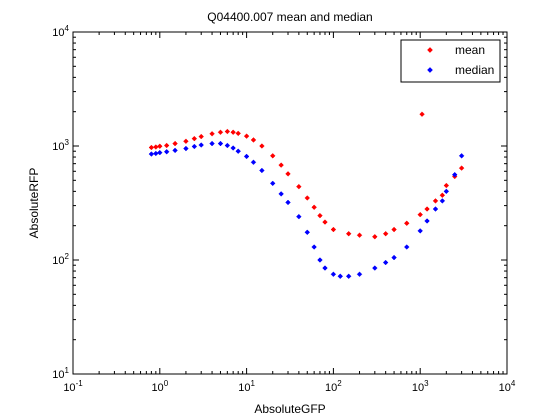 This screenshot has height=420, width=560. Describe the element at coordinates (73, 386) in the screenshot. I see `x-tick-label: 10⁻¹` at that location.